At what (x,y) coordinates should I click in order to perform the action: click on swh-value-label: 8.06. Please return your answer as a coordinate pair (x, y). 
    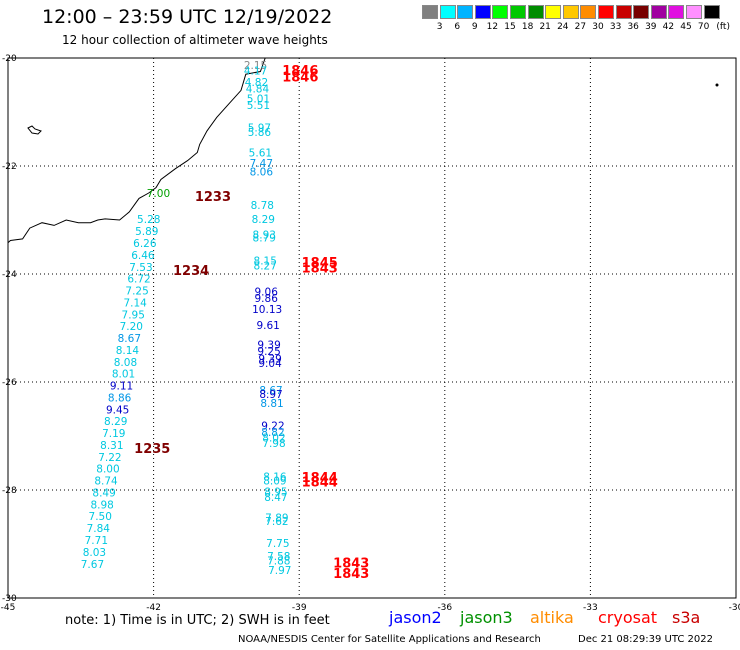
    Looking at the image, I should click on (262, 173).